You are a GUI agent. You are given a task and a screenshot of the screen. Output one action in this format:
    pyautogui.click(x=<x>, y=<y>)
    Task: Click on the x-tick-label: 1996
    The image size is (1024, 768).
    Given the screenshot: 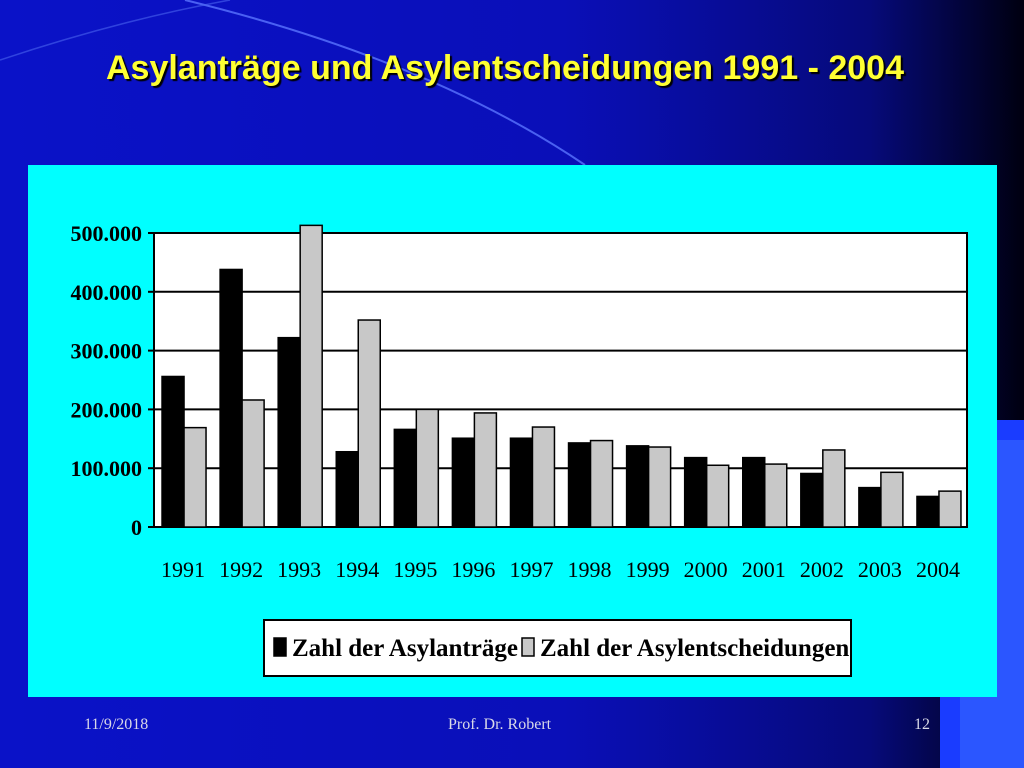 What is the action you would take?
    pyautogui.click(x=473, y=569)
    